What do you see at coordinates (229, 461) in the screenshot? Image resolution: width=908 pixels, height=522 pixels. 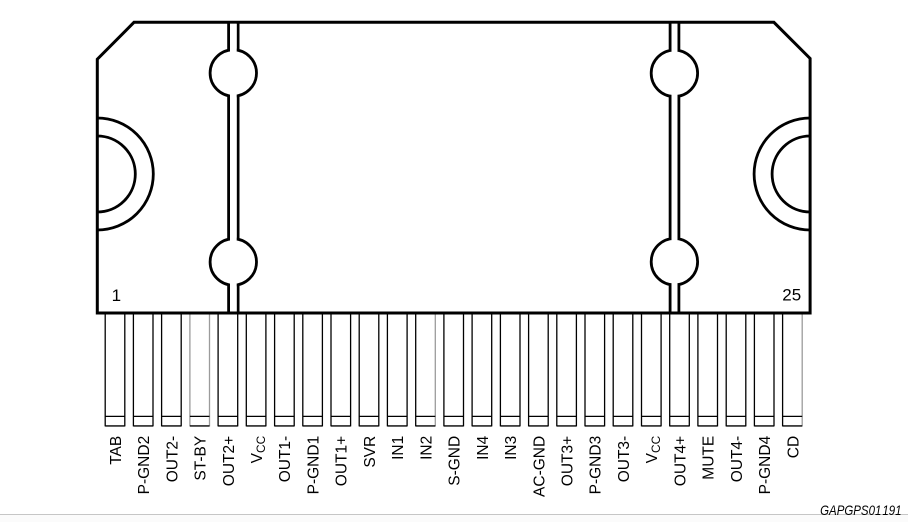 I see `svg-text: OUT2+` at bounding box center [229, 461].